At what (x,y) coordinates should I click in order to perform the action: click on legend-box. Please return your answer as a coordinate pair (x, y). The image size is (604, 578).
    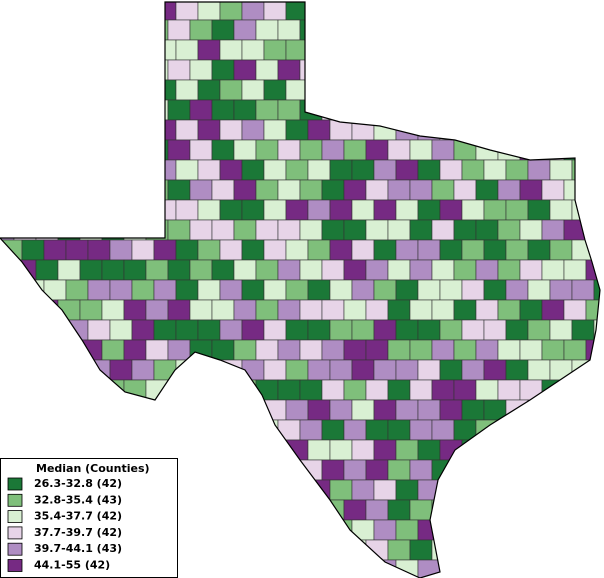
    Looking at the image, I should click on (89, 518).